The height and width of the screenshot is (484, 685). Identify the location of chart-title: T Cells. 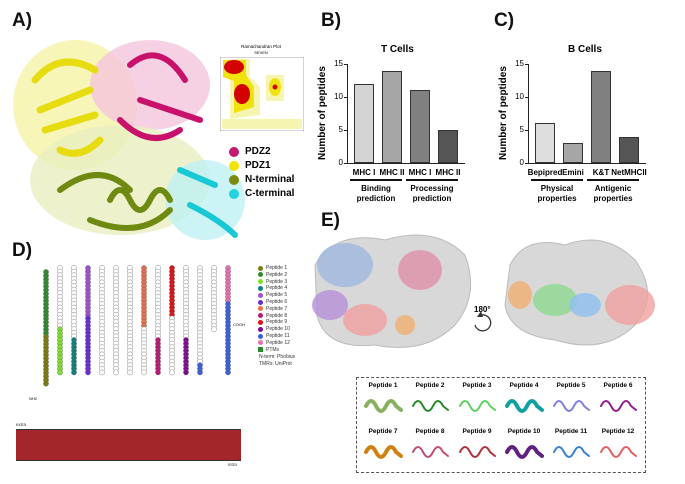
(397, 49).